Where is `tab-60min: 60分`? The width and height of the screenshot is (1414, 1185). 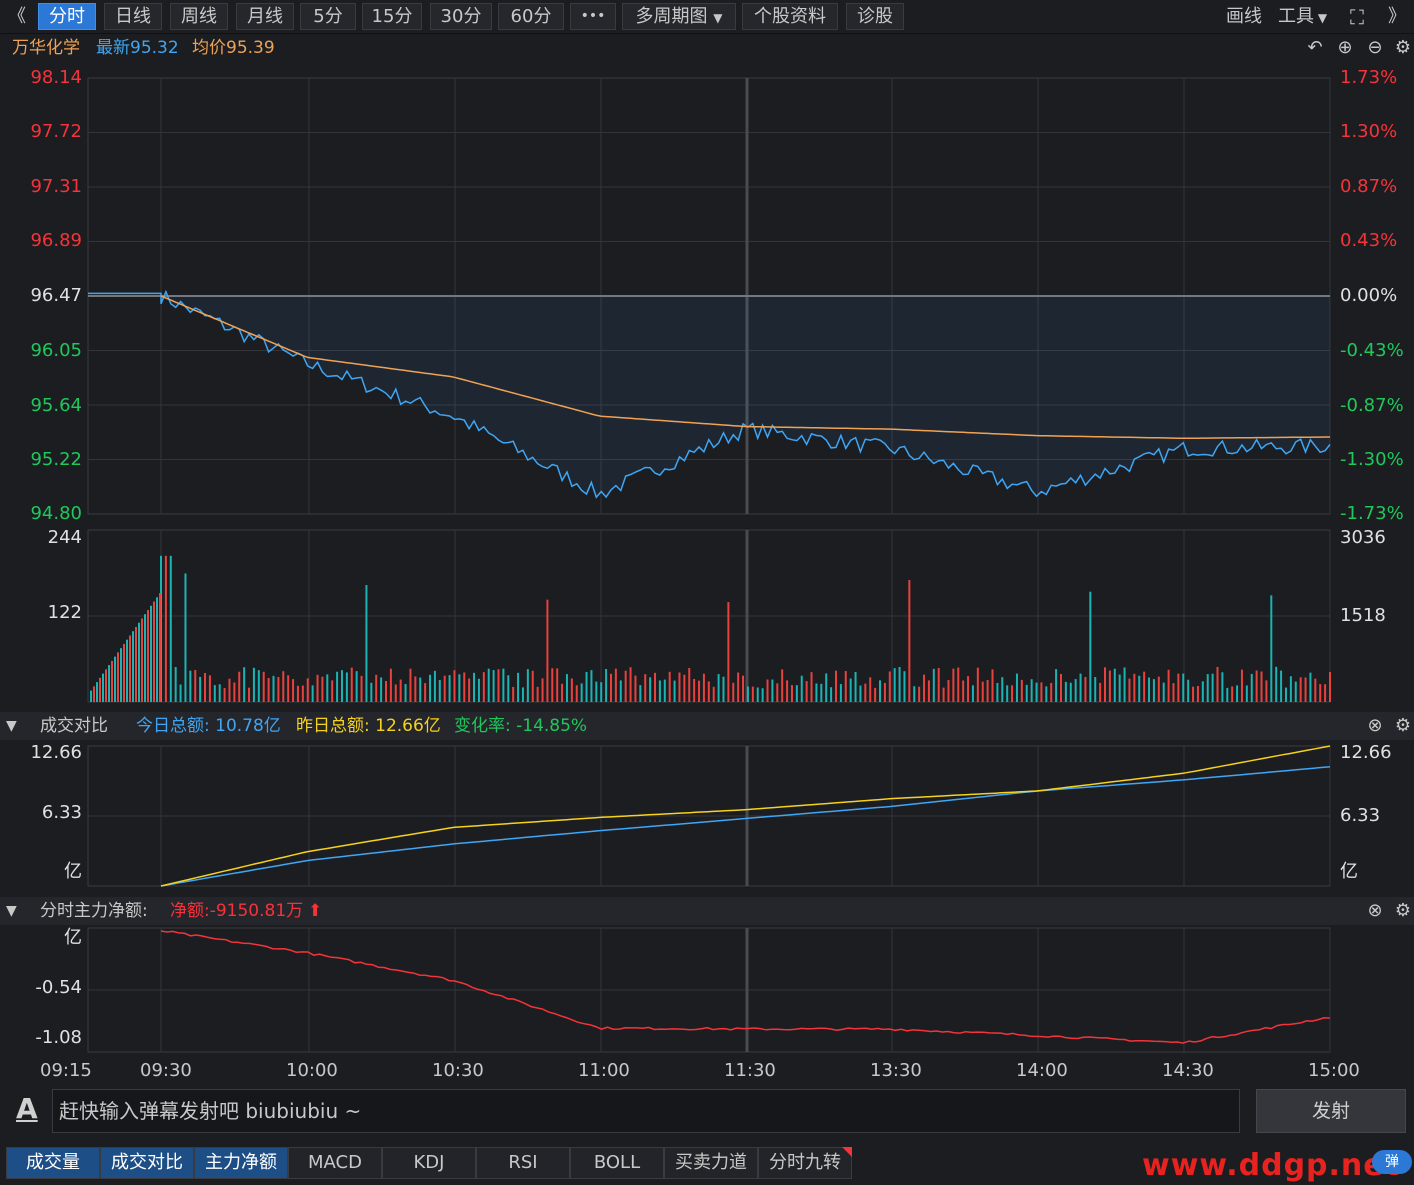
tab-60min: 60分 is located at coordinates (531, 16).